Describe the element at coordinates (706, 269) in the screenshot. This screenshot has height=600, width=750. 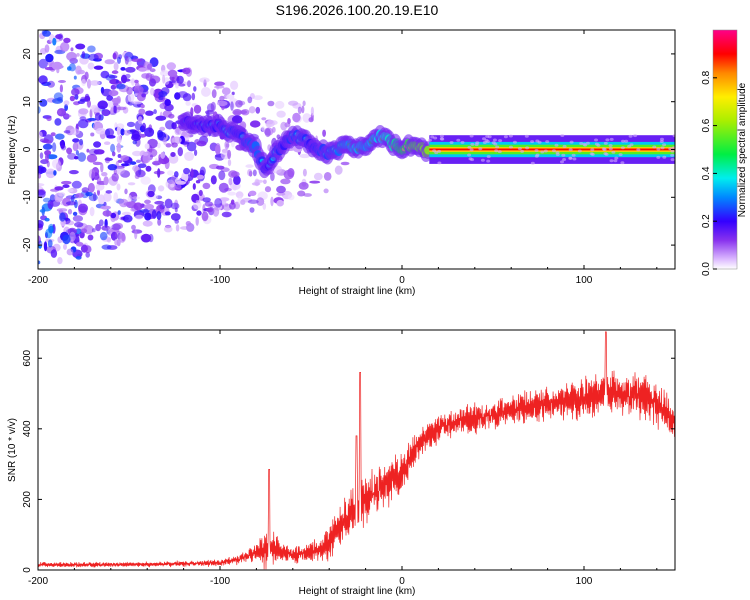
I see `colorbar-tick-label: 0.0` at that location.